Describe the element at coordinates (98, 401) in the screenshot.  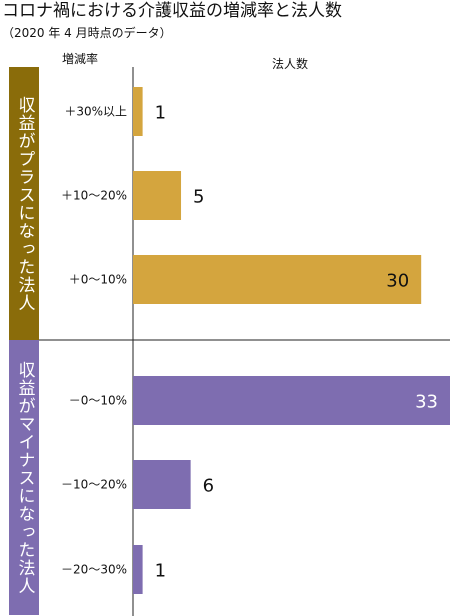
I see `category-label-4: －0～10%` at that location.